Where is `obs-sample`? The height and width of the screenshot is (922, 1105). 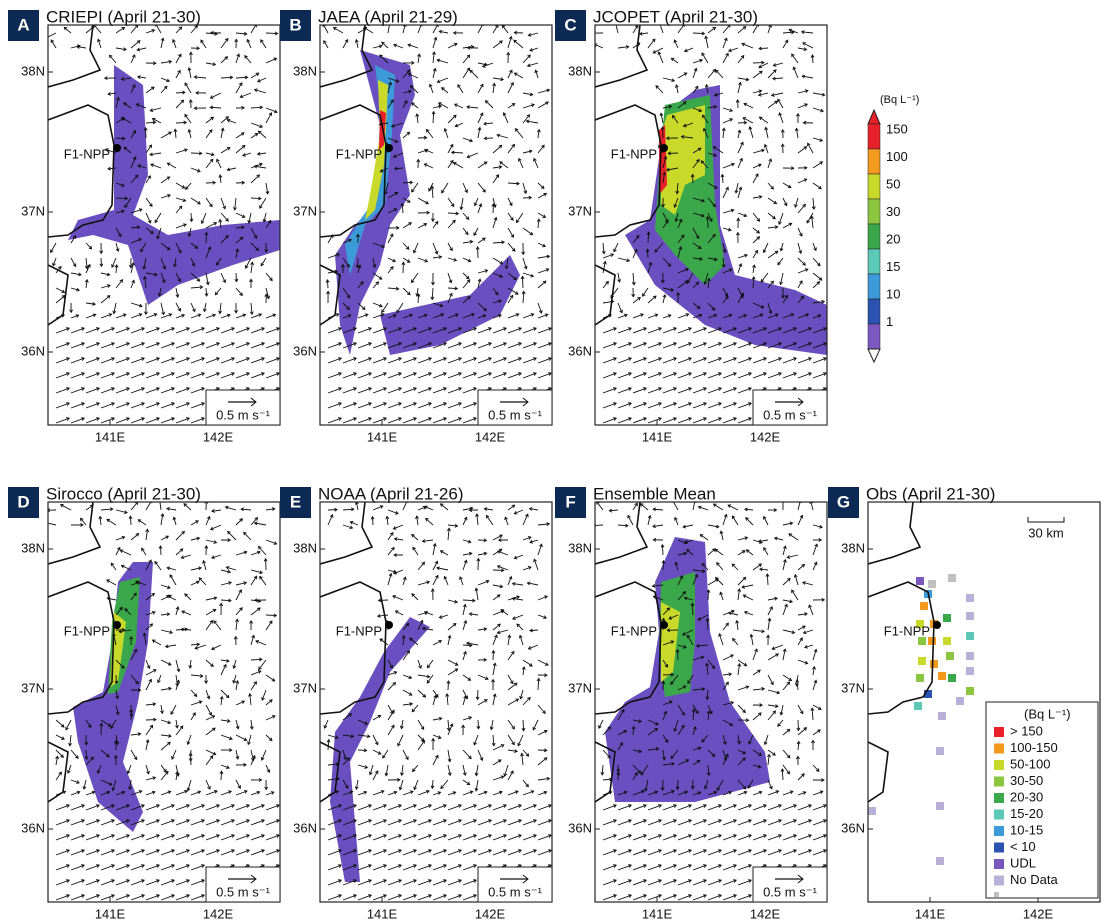 obs-sample is located at coordinates (960, 701).